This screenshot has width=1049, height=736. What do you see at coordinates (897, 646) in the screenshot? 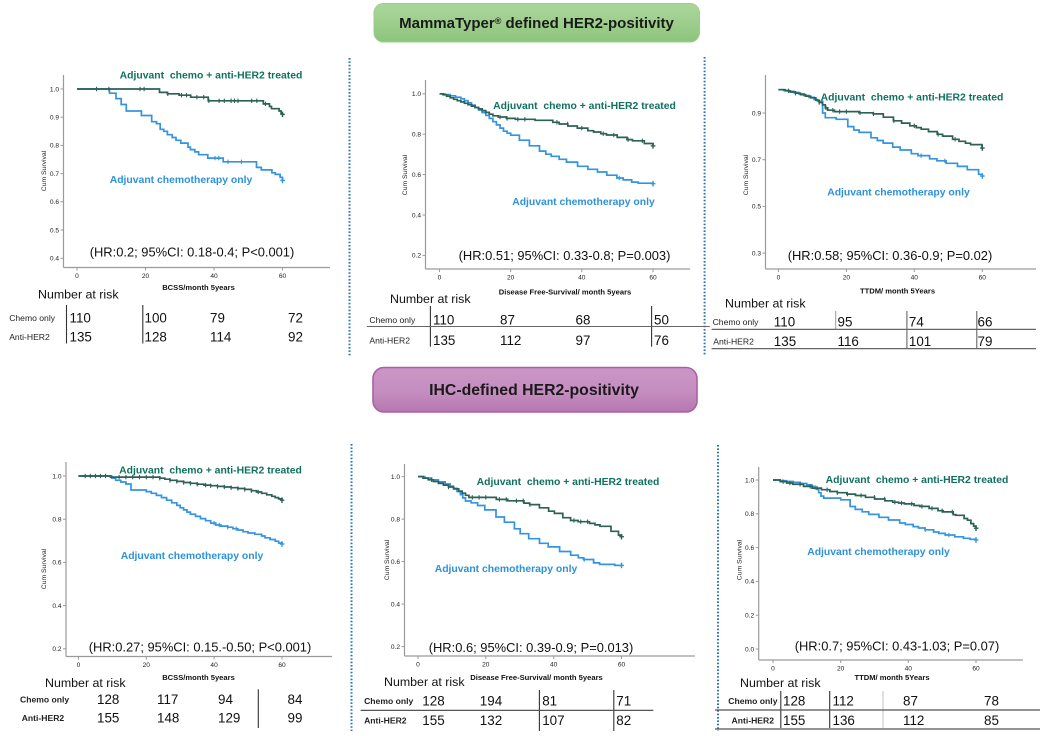
I see `svg-text:(HR:0.7; 95%CI: 0.43-1.03; P=0: (HR:0.7; 95%CI: 0.43-1.03; P=0.07)` at bounding box center [897, 646].